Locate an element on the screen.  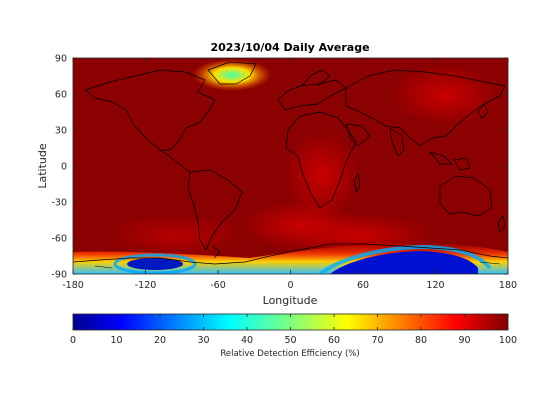
colorbar-tick-label: 100 is located at coordinates (508, 340).